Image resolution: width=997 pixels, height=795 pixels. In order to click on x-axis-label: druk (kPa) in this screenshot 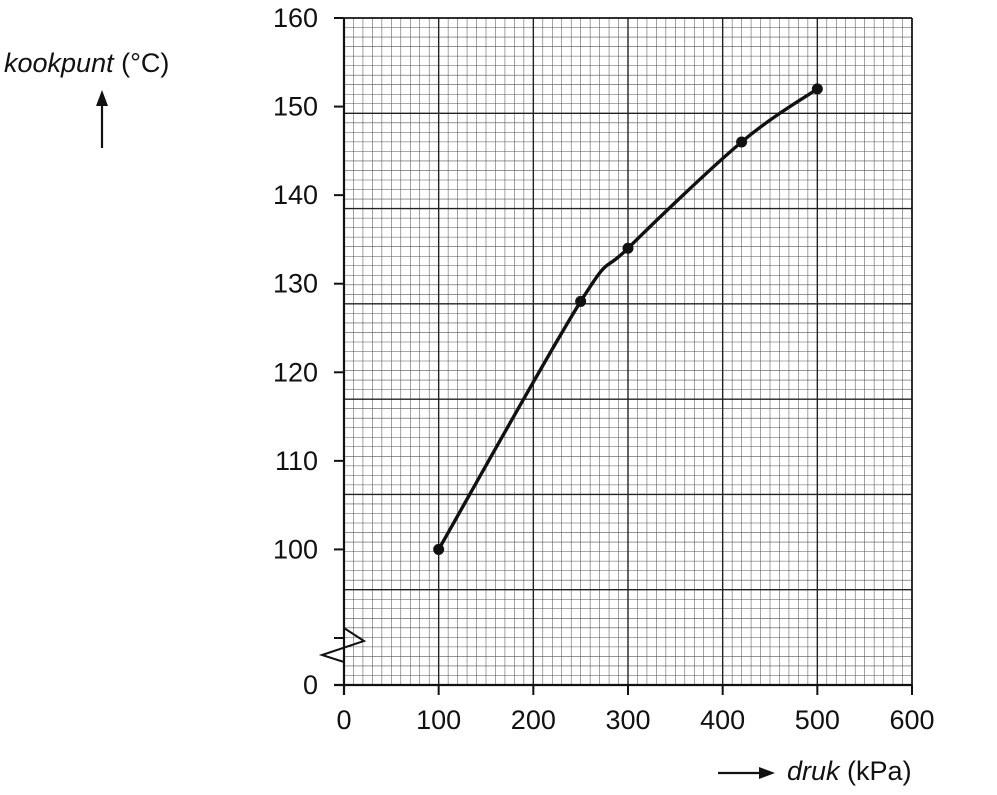, I will do `click(849, 771)`.